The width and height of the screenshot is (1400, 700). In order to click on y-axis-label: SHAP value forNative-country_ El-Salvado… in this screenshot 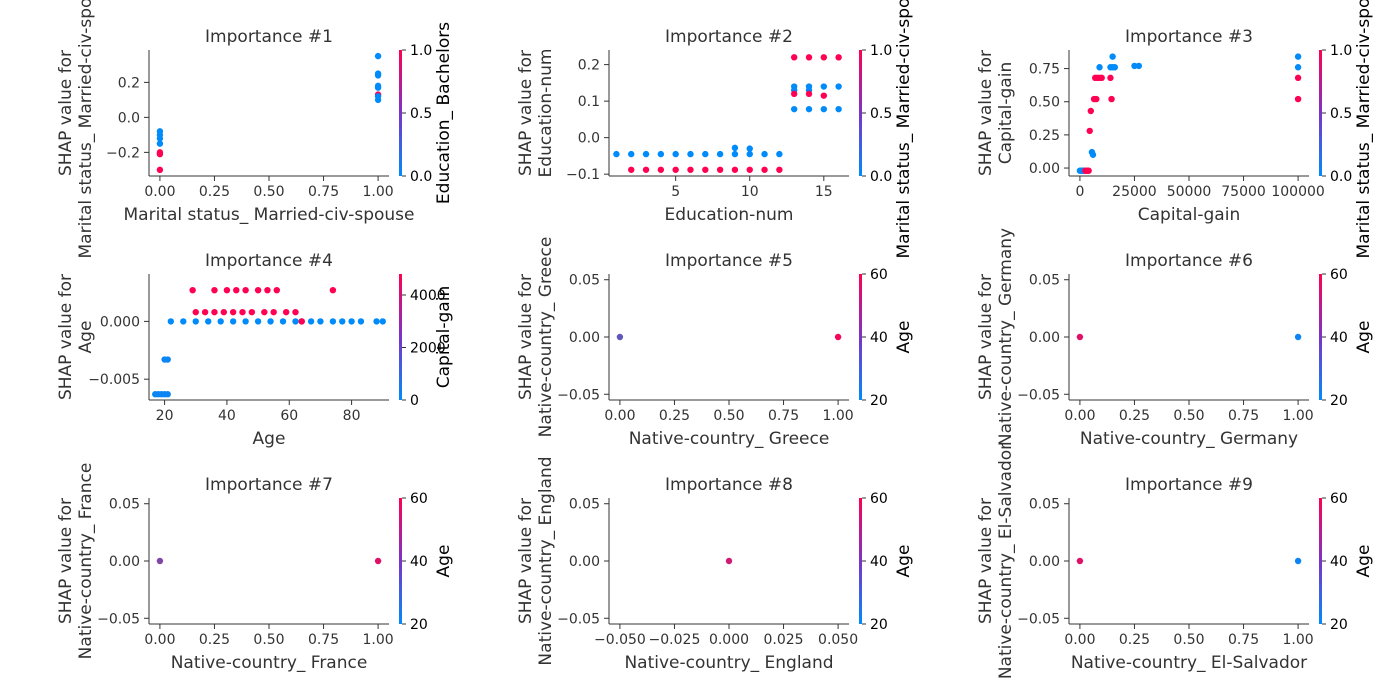, I will do `click(996, 561)`.